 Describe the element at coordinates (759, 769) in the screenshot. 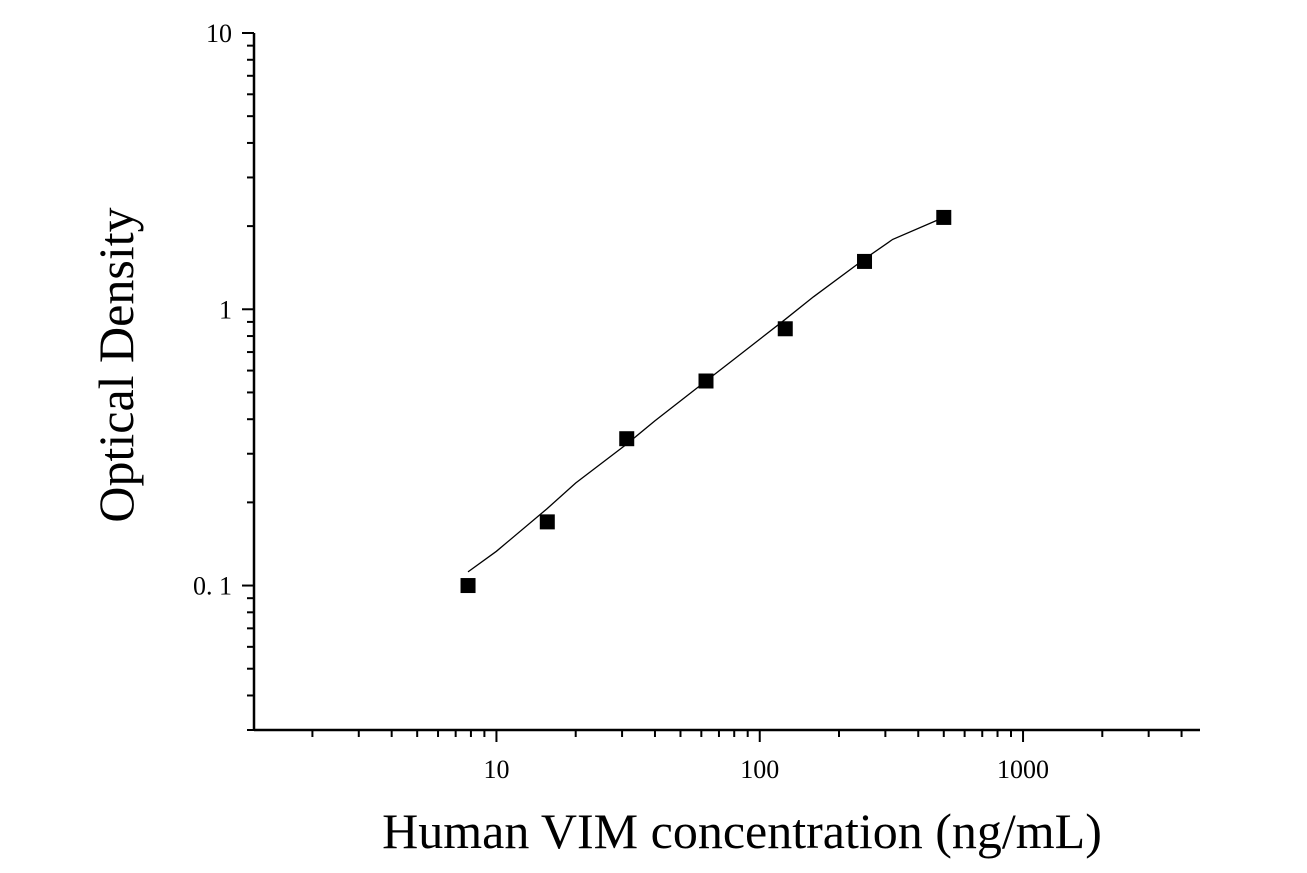

I see `x-tick-label: 100` at that location.